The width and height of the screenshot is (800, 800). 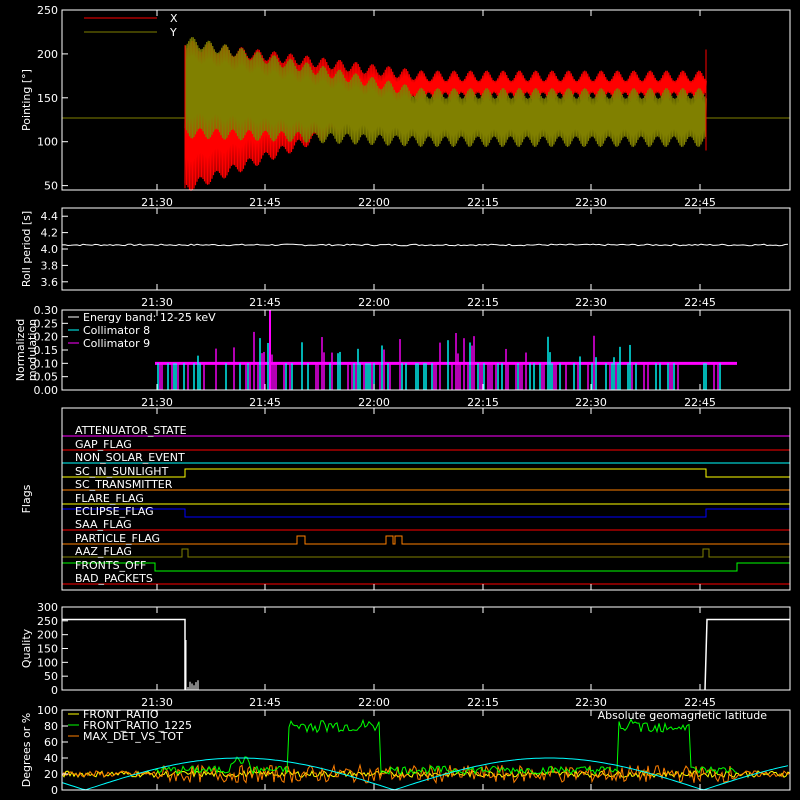 What do you see at coordinates (130, 457) in the screenshot?
I see `flag-label: NON_SOLAR_EVENT` at bounding box center [130, 457].